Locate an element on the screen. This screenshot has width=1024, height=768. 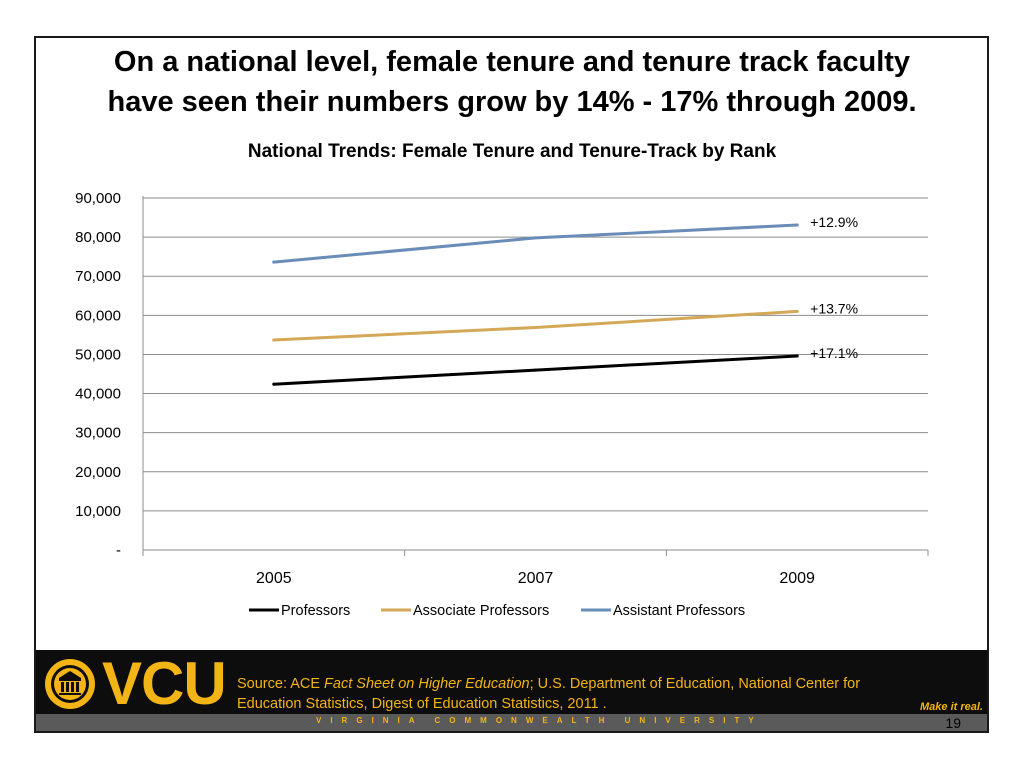
series-annotation: +12.9% is located at coordinates (834, 222).